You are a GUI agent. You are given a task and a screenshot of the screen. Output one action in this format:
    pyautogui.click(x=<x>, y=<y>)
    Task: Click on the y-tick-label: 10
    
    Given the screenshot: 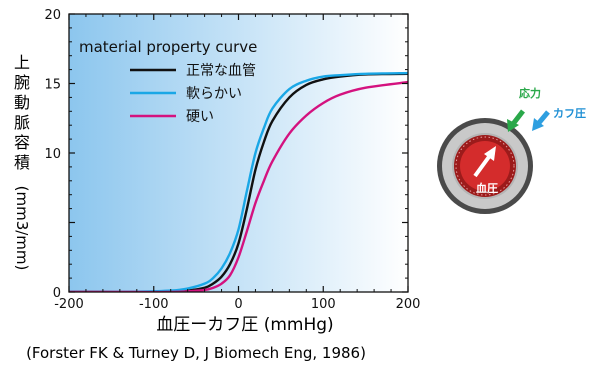 What is the action you would take?
    pyautogui.click(x=52, y=154)
    